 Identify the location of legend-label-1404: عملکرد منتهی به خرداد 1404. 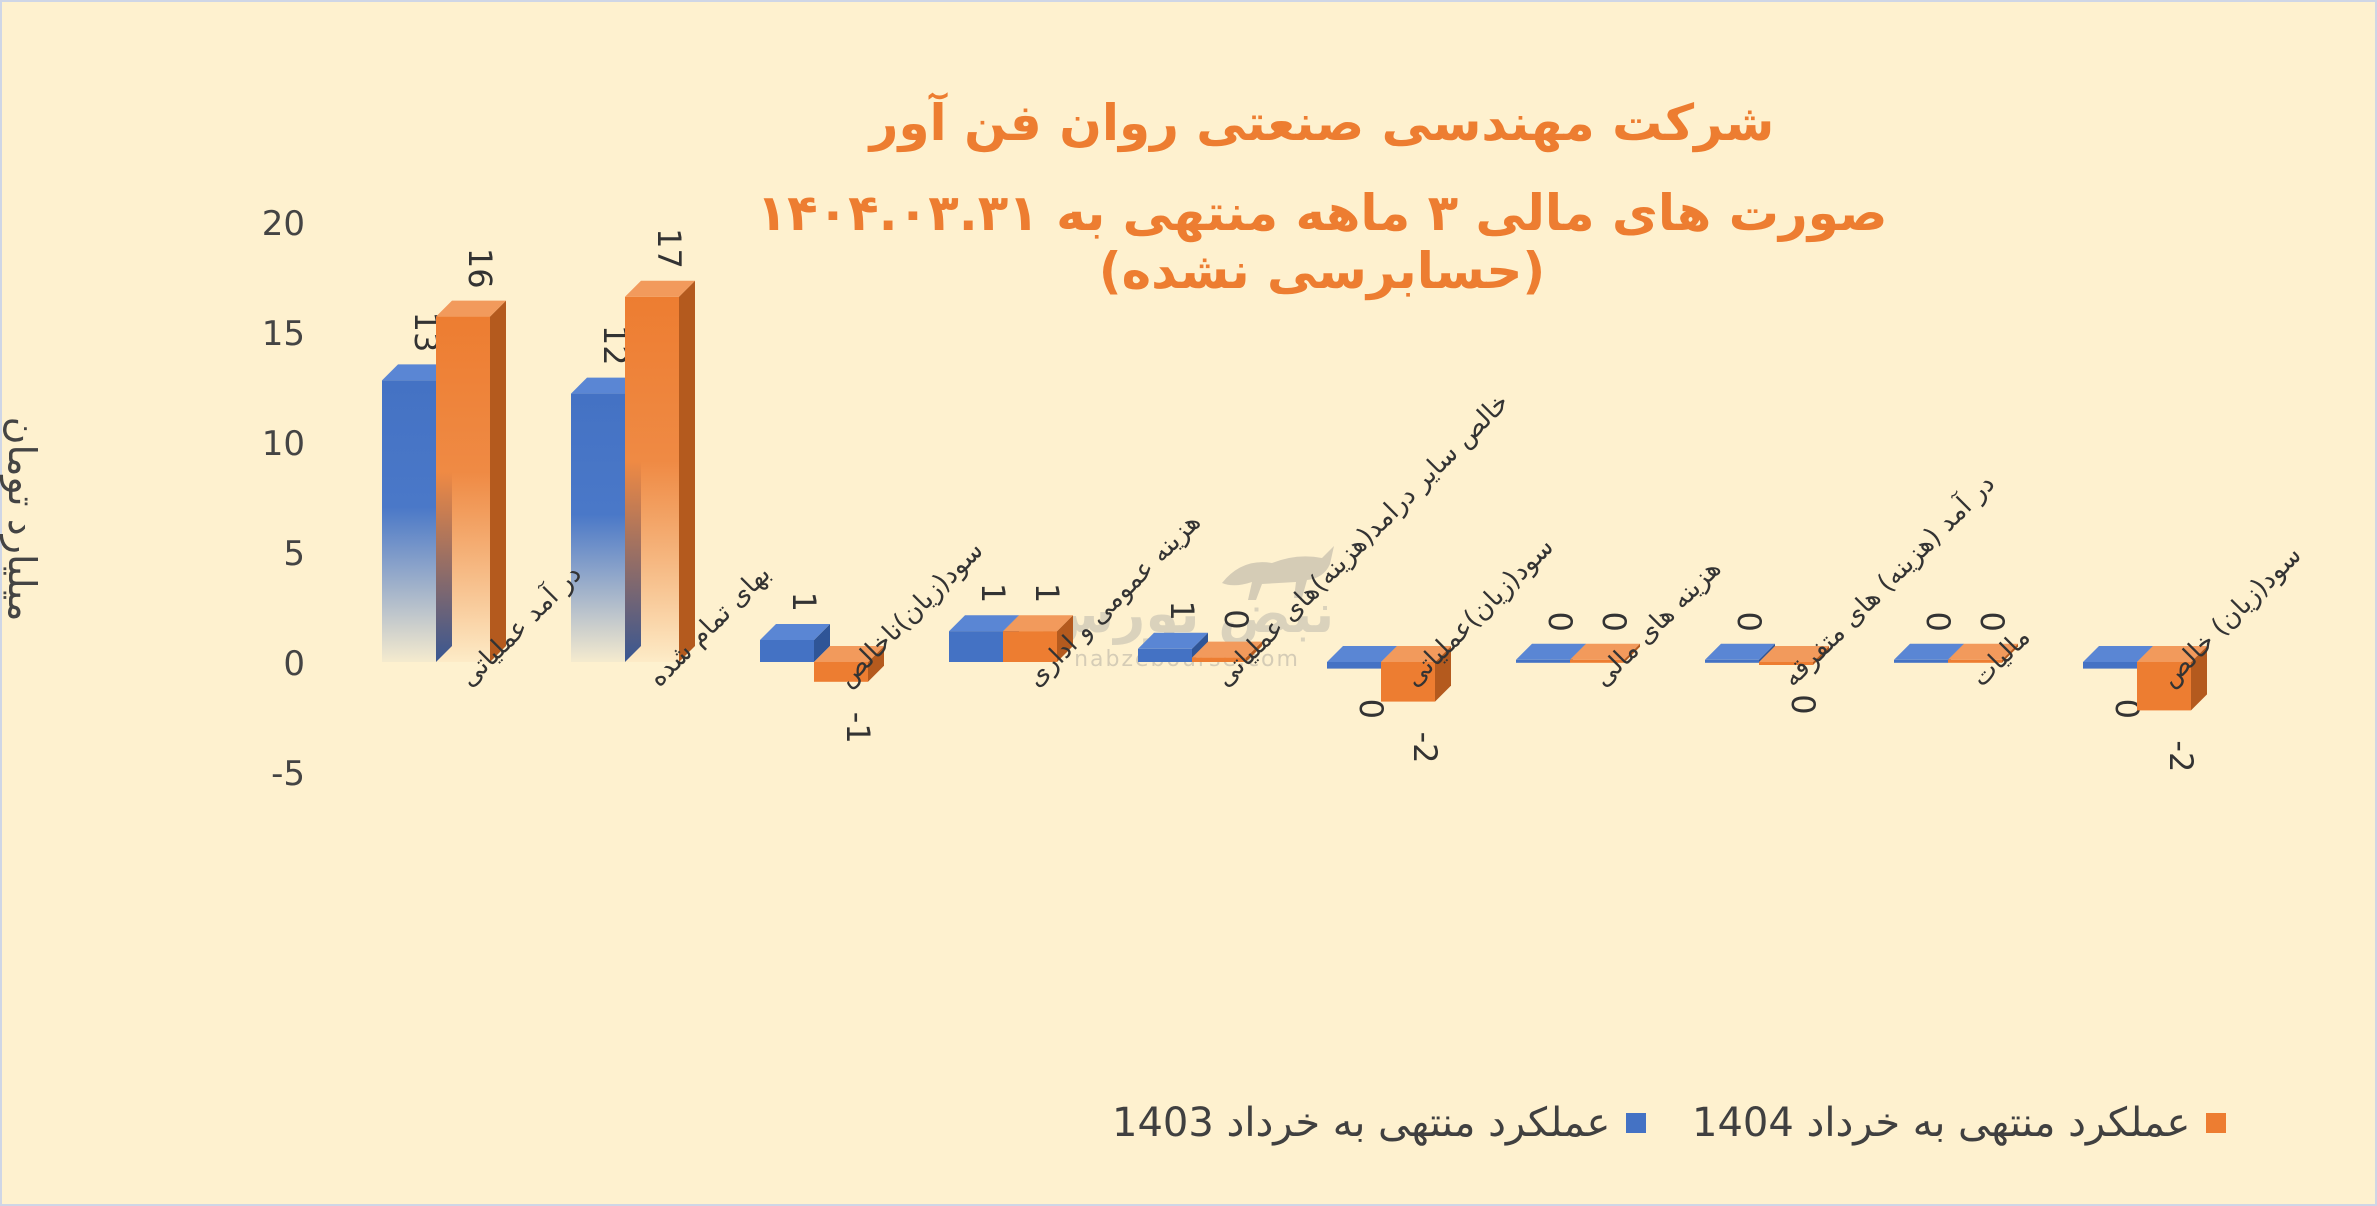
(1941, 1123).